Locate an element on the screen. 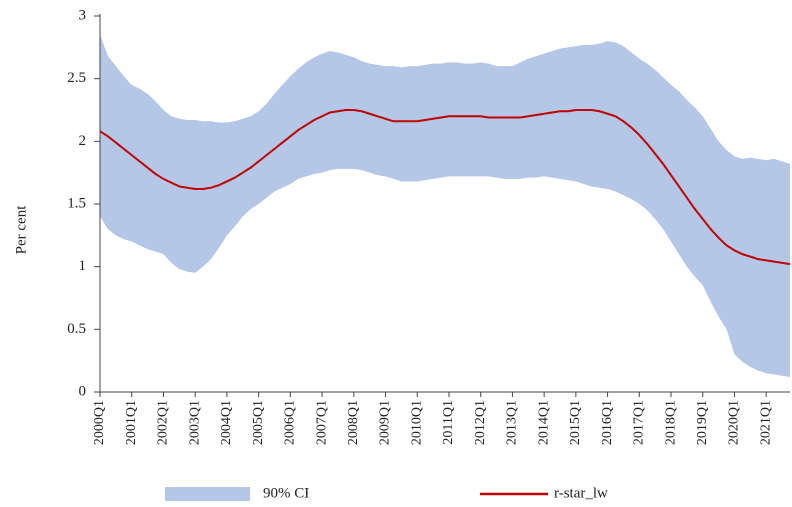 This screenshot has width=792, height=507. x-tick-label: 2003Q1 is located at coordinates (194, 422).